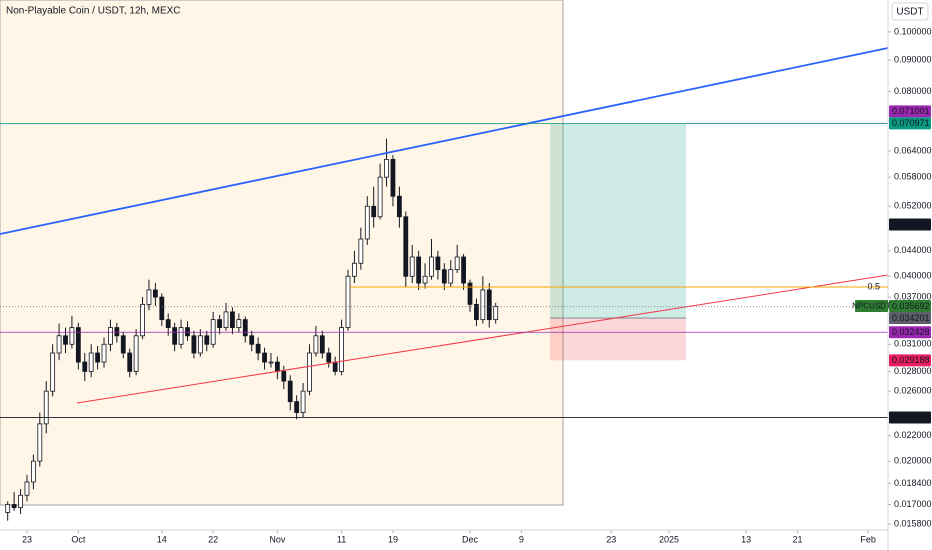 The image size is (932, 550). I want to click on x-tick-label: Nov, so click(277, 539).